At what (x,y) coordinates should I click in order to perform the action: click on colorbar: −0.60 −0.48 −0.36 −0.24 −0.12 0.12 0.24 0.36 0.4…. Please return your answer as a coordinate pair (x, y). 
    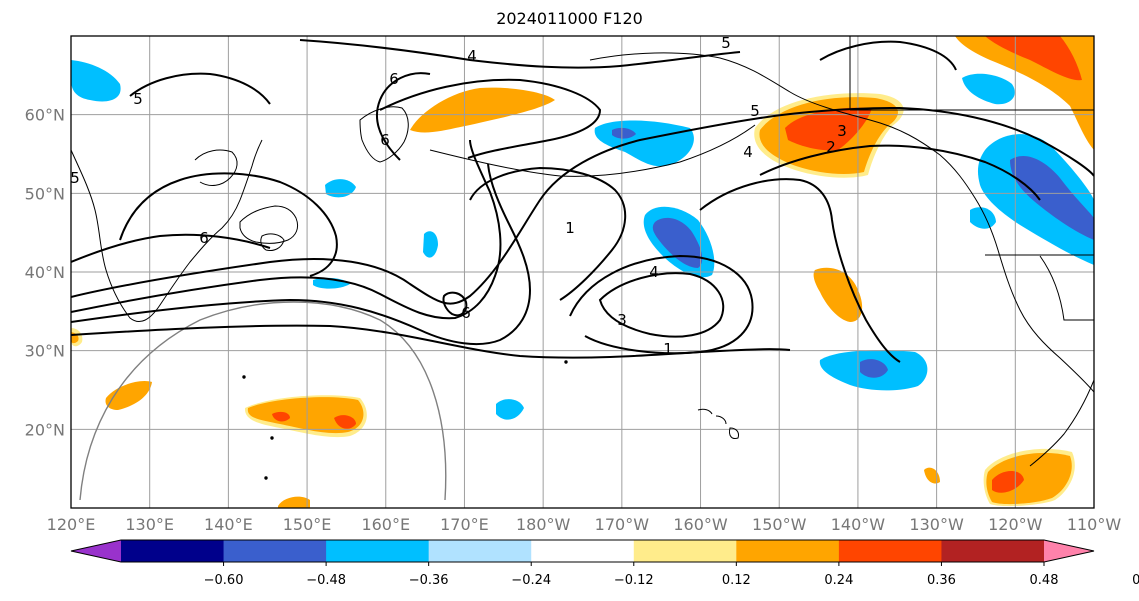
    Looking at the image, I should click on (604, 563).